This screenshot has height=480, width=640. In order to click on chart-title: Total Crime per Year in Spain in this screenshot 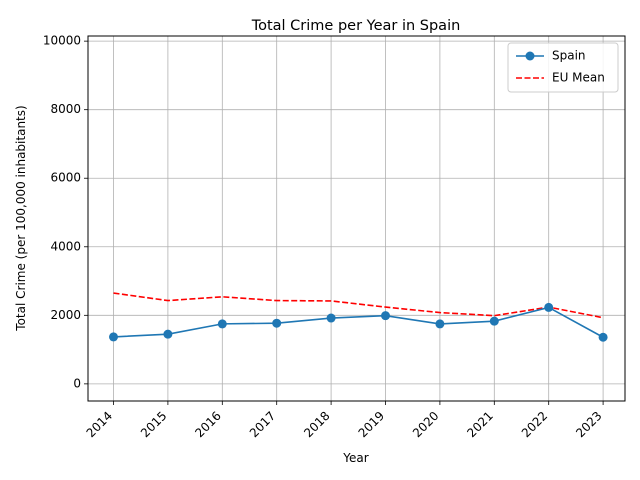, I will do `click(356, 26)`.